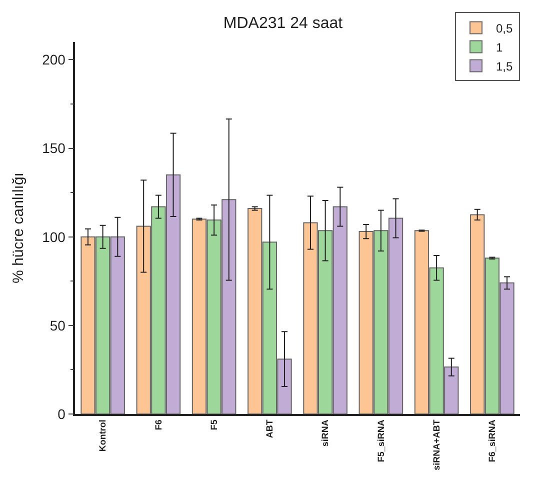  Describe the element at coordinates (103, 436) in the screenshot. I see `x-tick-label: Kontrol` at that location.